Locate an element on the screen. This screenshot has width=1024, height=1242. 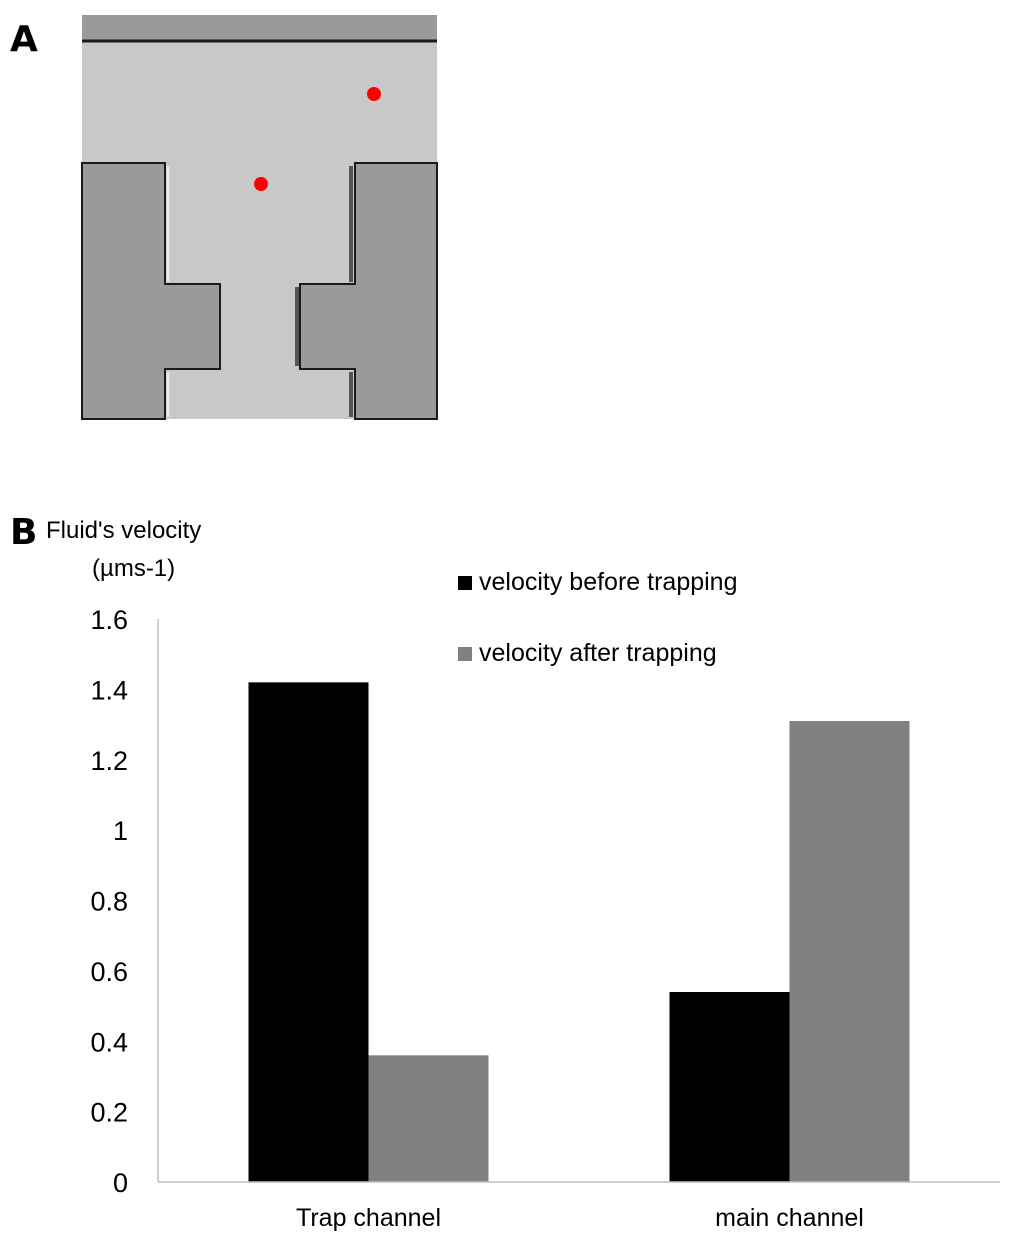
y-axis-unit-label: (µms-1) is located at coordinates (134, 568).